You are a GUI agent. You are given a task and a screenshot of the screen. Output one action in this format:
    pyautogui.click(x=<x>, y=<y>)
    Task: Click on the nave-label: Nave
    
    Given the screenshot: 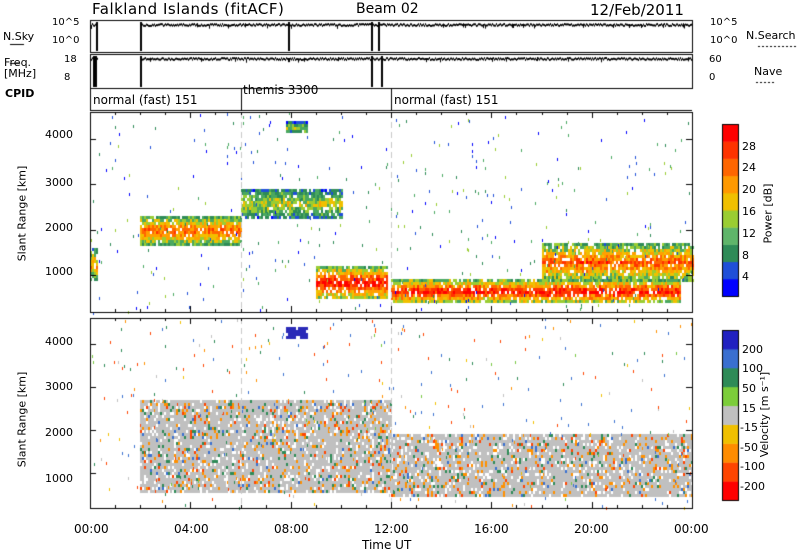 What is the action you would take?
    pyautogui.click(x=768, y=71)
    